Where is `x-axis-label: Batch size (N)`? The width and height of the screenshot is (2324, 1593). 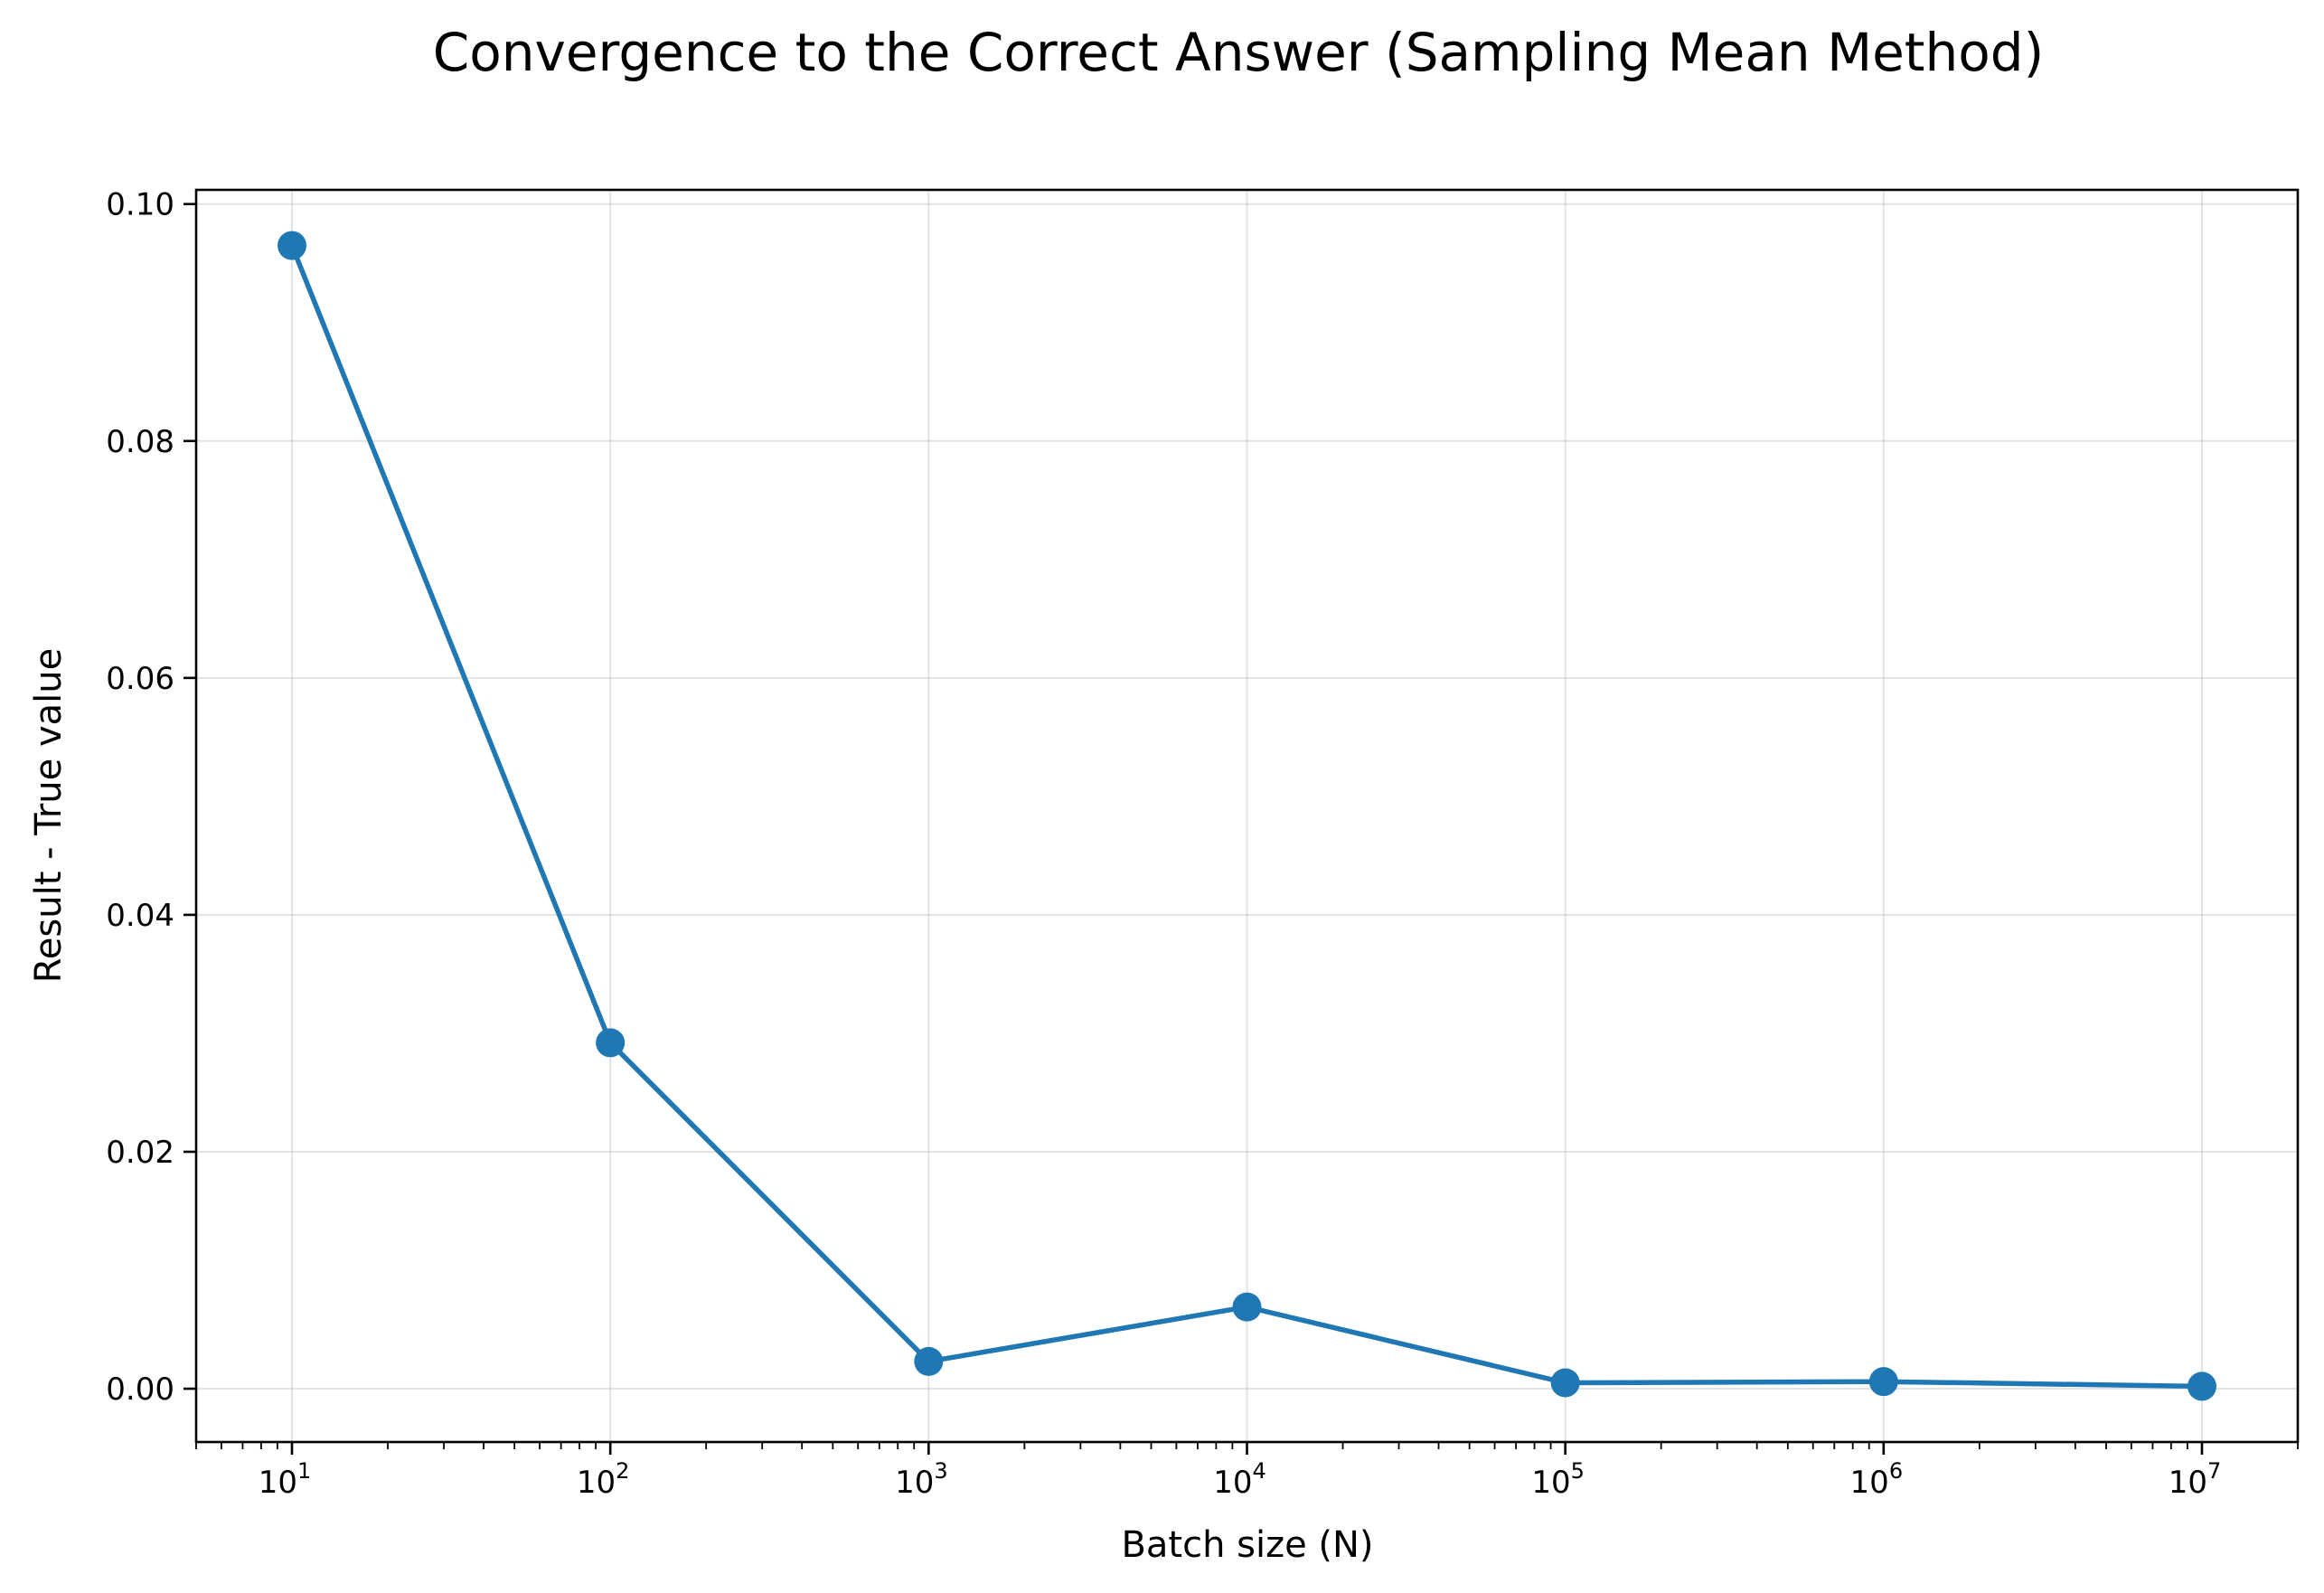
x-axis-label: Batch size (N) is located at coordinates (1247, 1545).